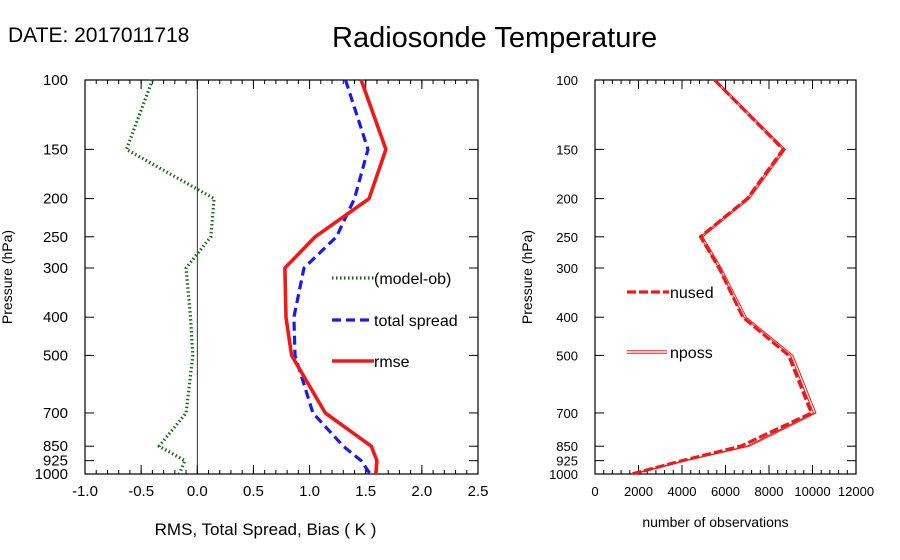  I want to click on plot2-y-tick-label: 300, so click(567, 268).